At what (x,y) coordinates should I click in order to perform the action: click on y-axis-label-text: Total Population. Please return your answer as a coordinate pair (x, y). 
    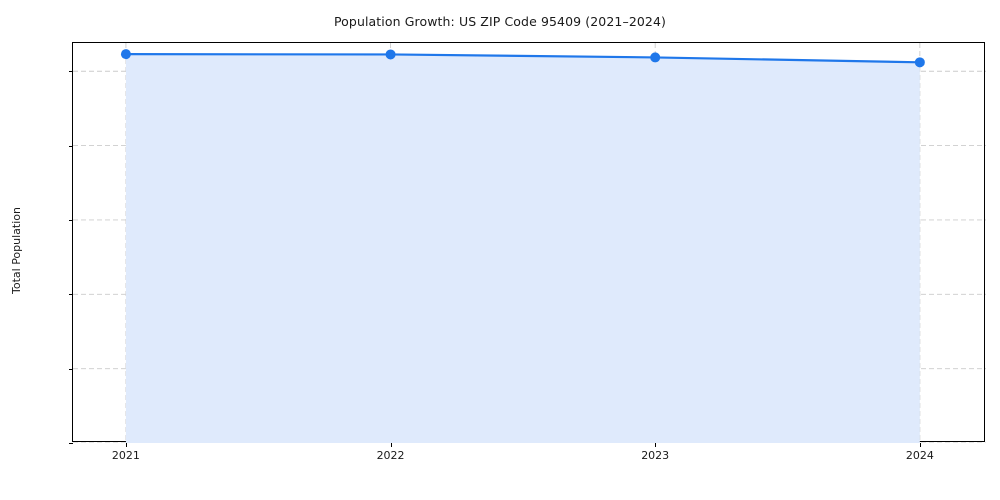
    Looking at the image, I should click on (16, 250).